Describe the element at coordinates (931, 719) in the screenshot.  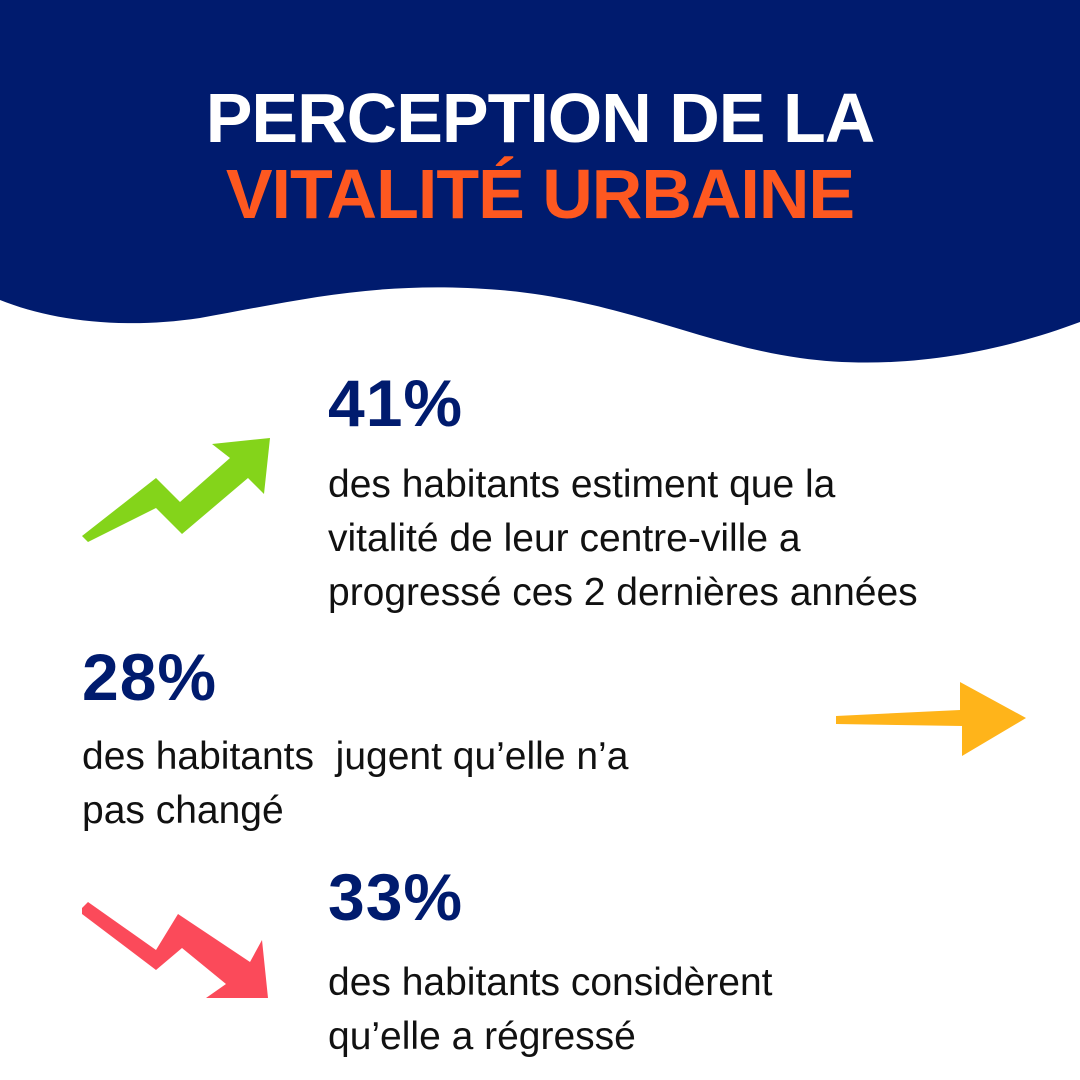
I see `flat-arrow-icon` at that location.